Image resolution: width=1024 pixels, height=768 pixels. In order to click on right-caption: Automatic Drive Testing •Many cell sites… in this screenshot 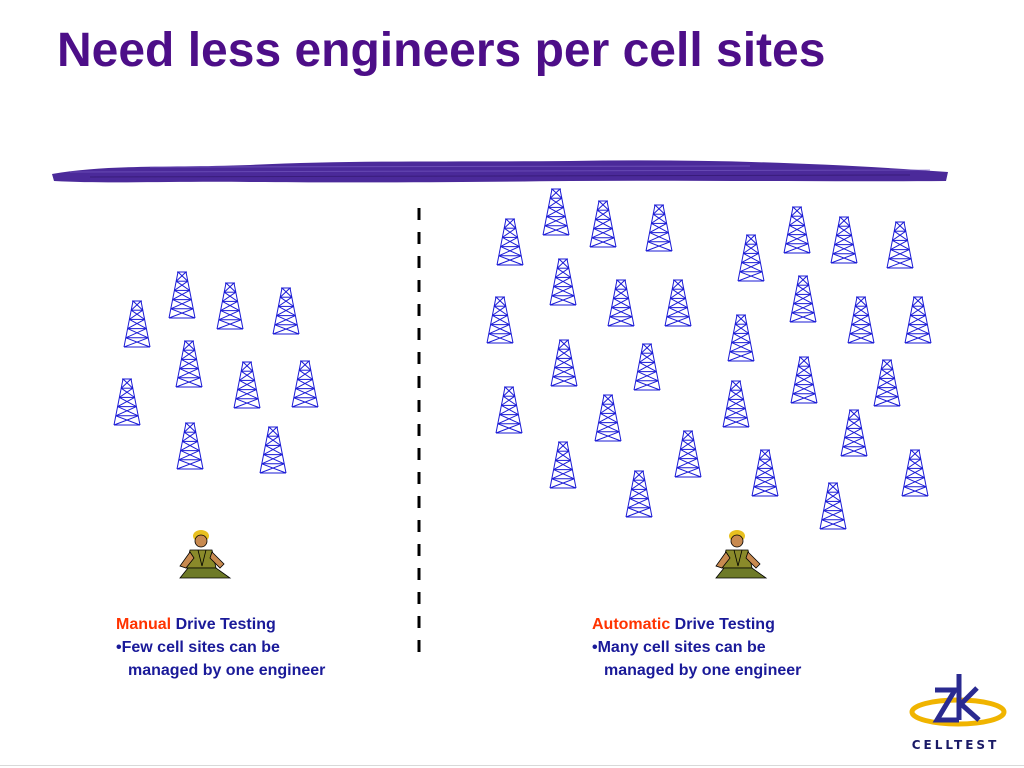, I will do `click(696, 647)`.